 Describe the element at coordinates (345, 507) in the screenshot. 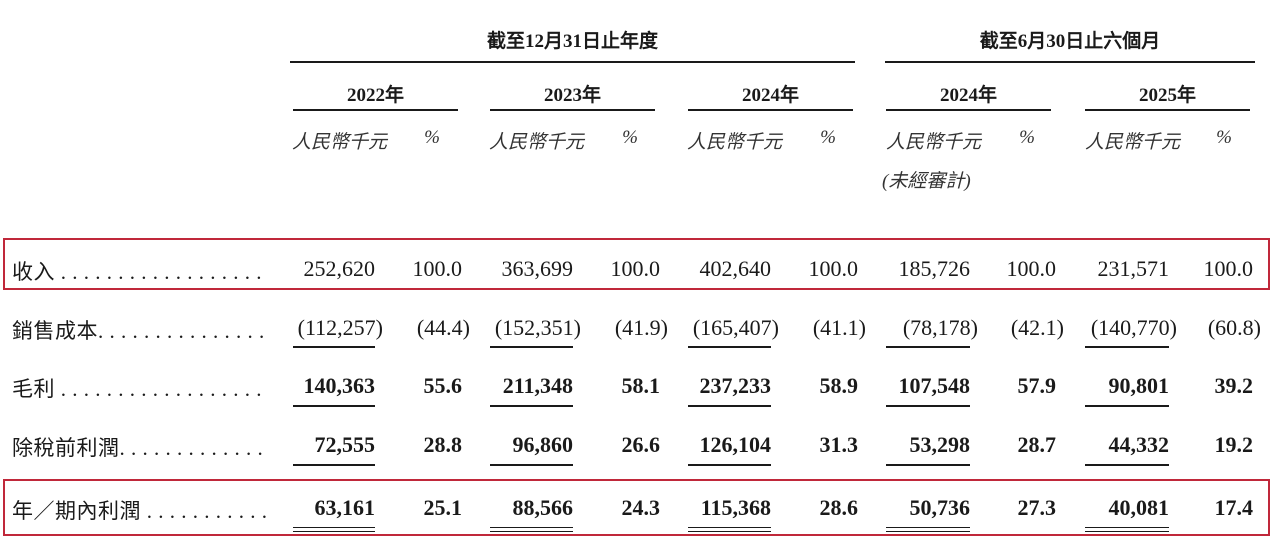

I see `value-cell: 63,161` at that location.